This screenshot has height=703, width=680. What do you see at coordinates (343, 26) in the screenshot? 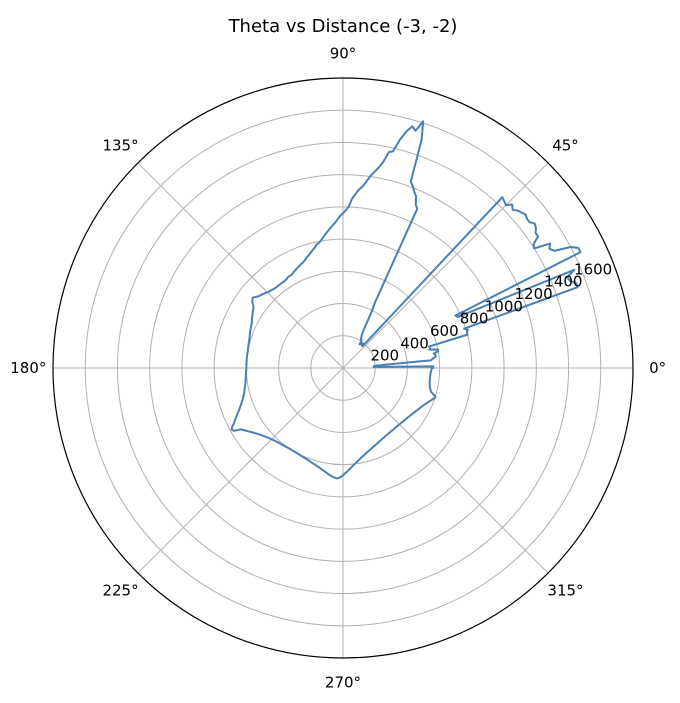
I see `chart-title: Theta vs Distance (-3, -2)` at bounding box center [343, 26].